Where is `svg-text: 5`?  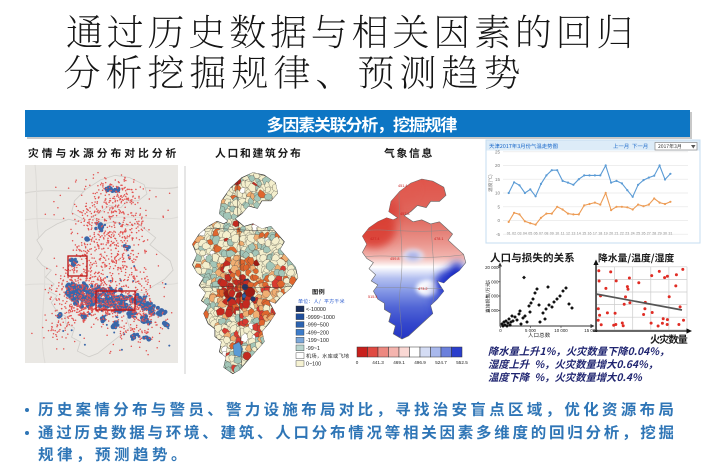 svg-text: 5 is located at coordinates (498, 206).